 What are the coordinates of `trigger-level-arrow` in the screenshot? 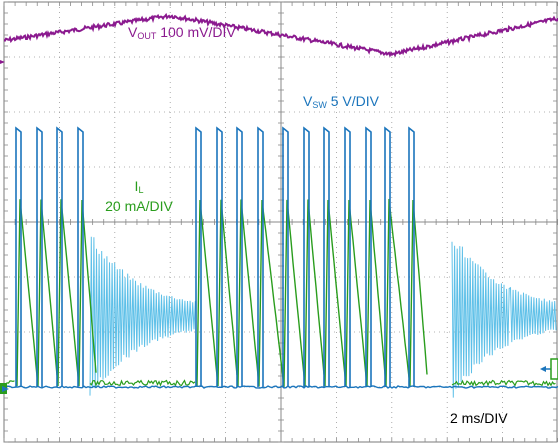 It's located at (543, 369).